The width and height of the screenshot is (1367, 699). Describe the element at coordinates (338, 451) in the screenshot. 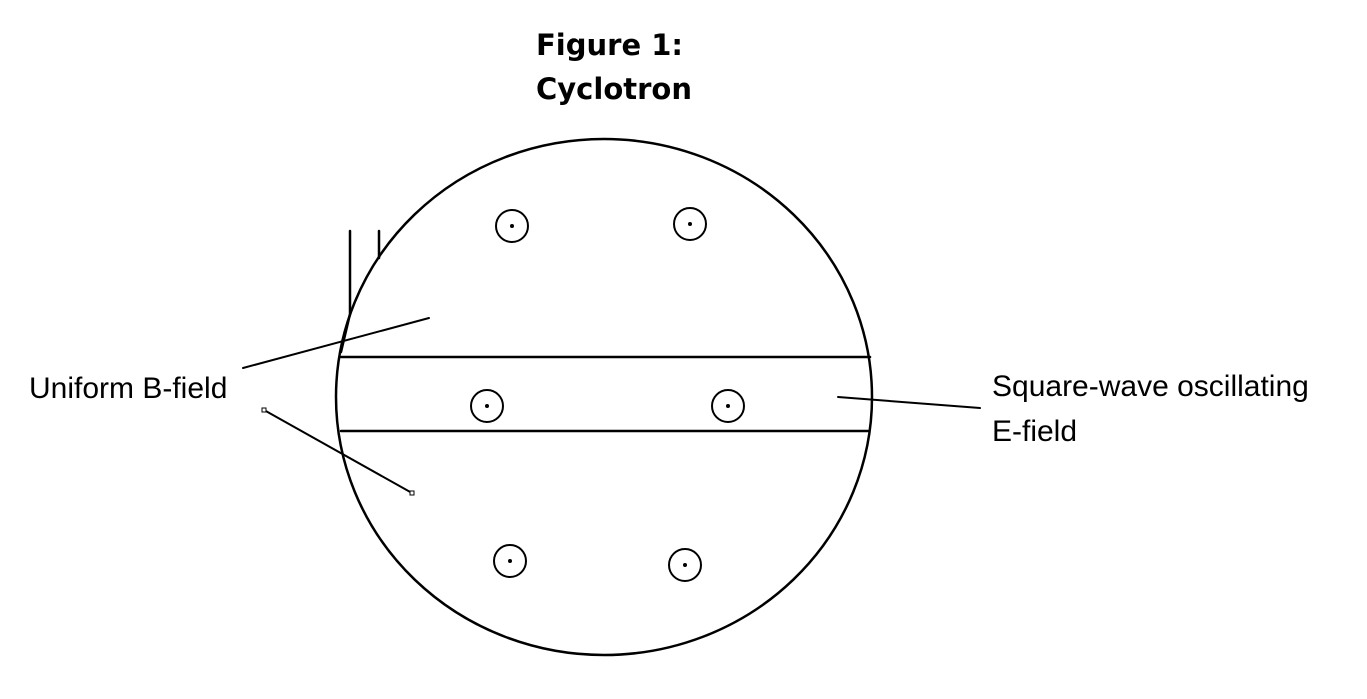

I see `b-field-leader-lower` at that location.